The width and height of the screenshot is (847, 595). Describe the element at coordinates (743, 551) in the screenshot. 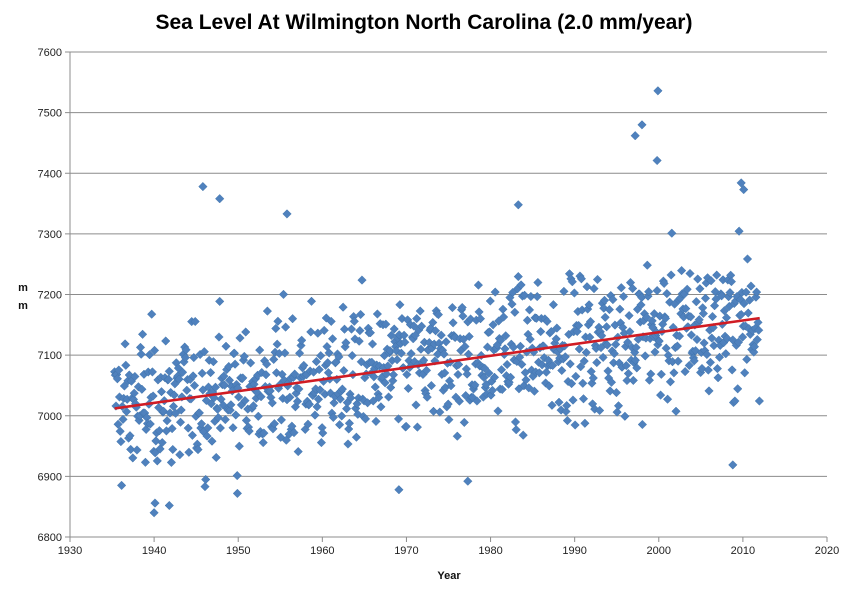

I see `x-tick-label: 2010` at that location.